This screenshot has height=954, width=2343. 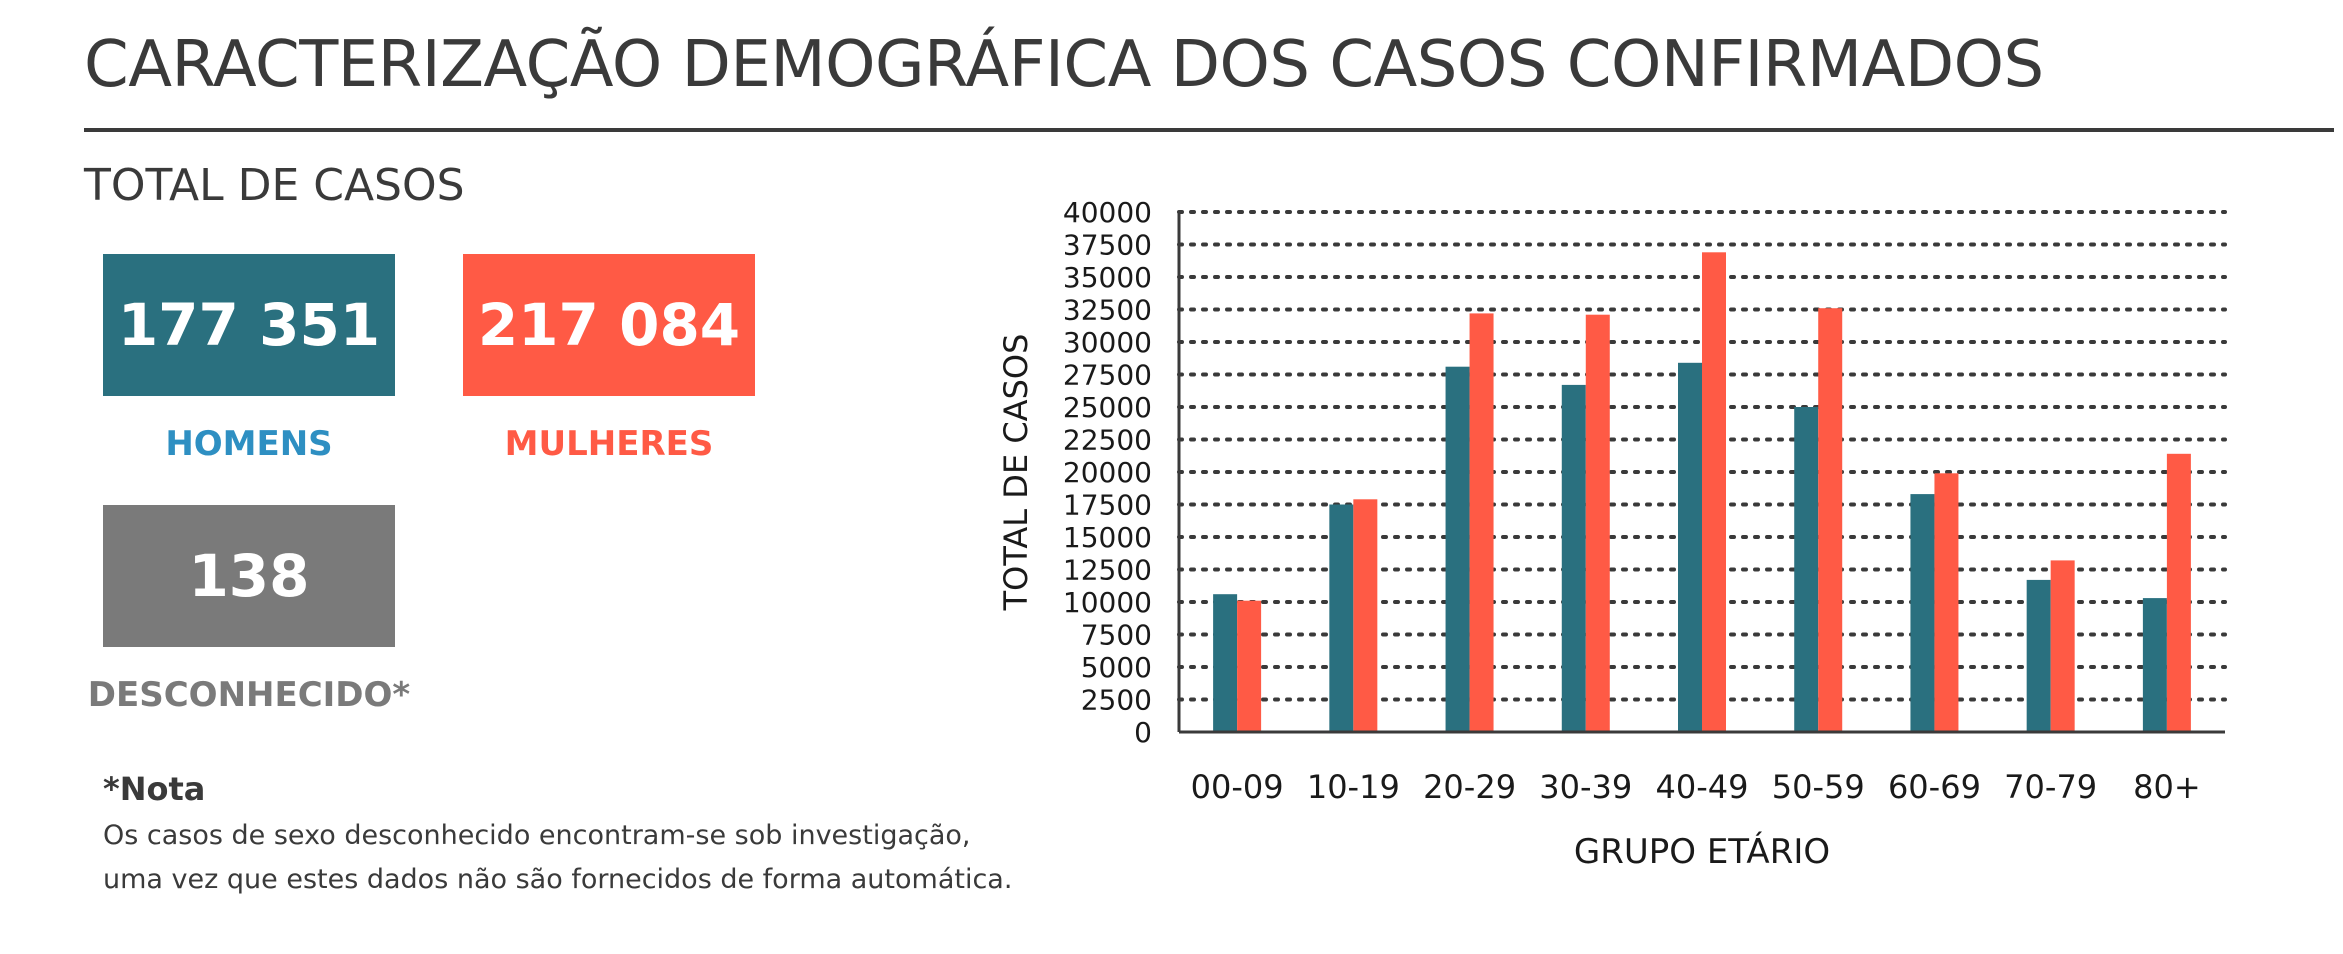 I want to click on unknown-total-value: 138, so click(x=249, y=576).